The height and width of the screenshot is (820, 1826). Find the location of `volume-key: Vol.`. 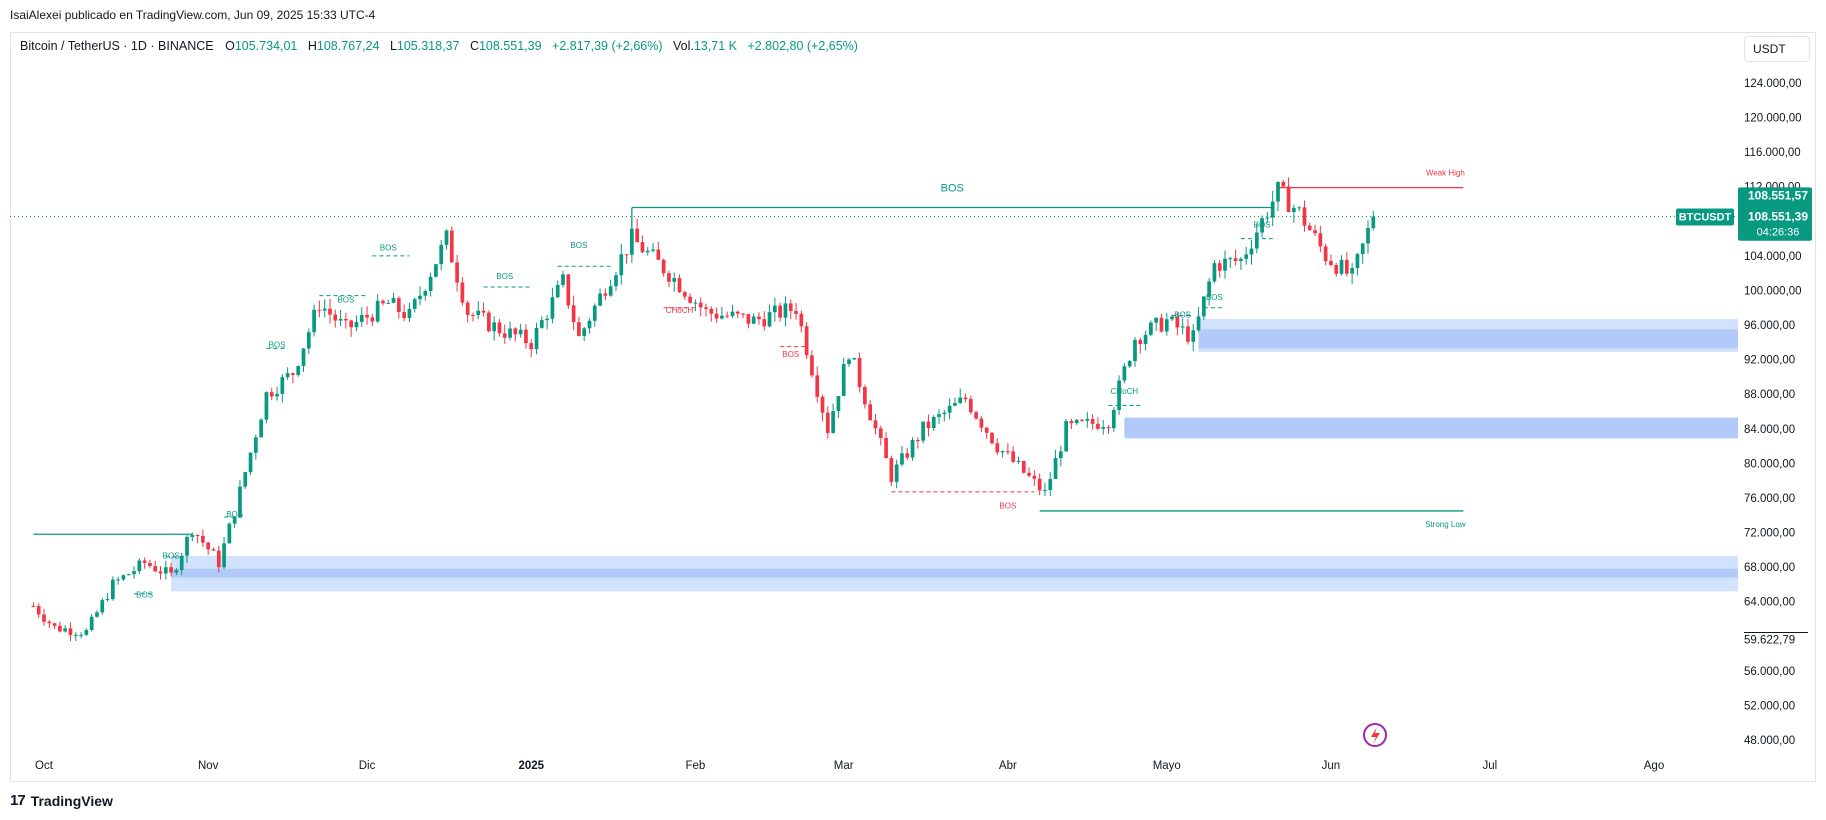

volume-key: Vol. is located at coordinates (683, 46).